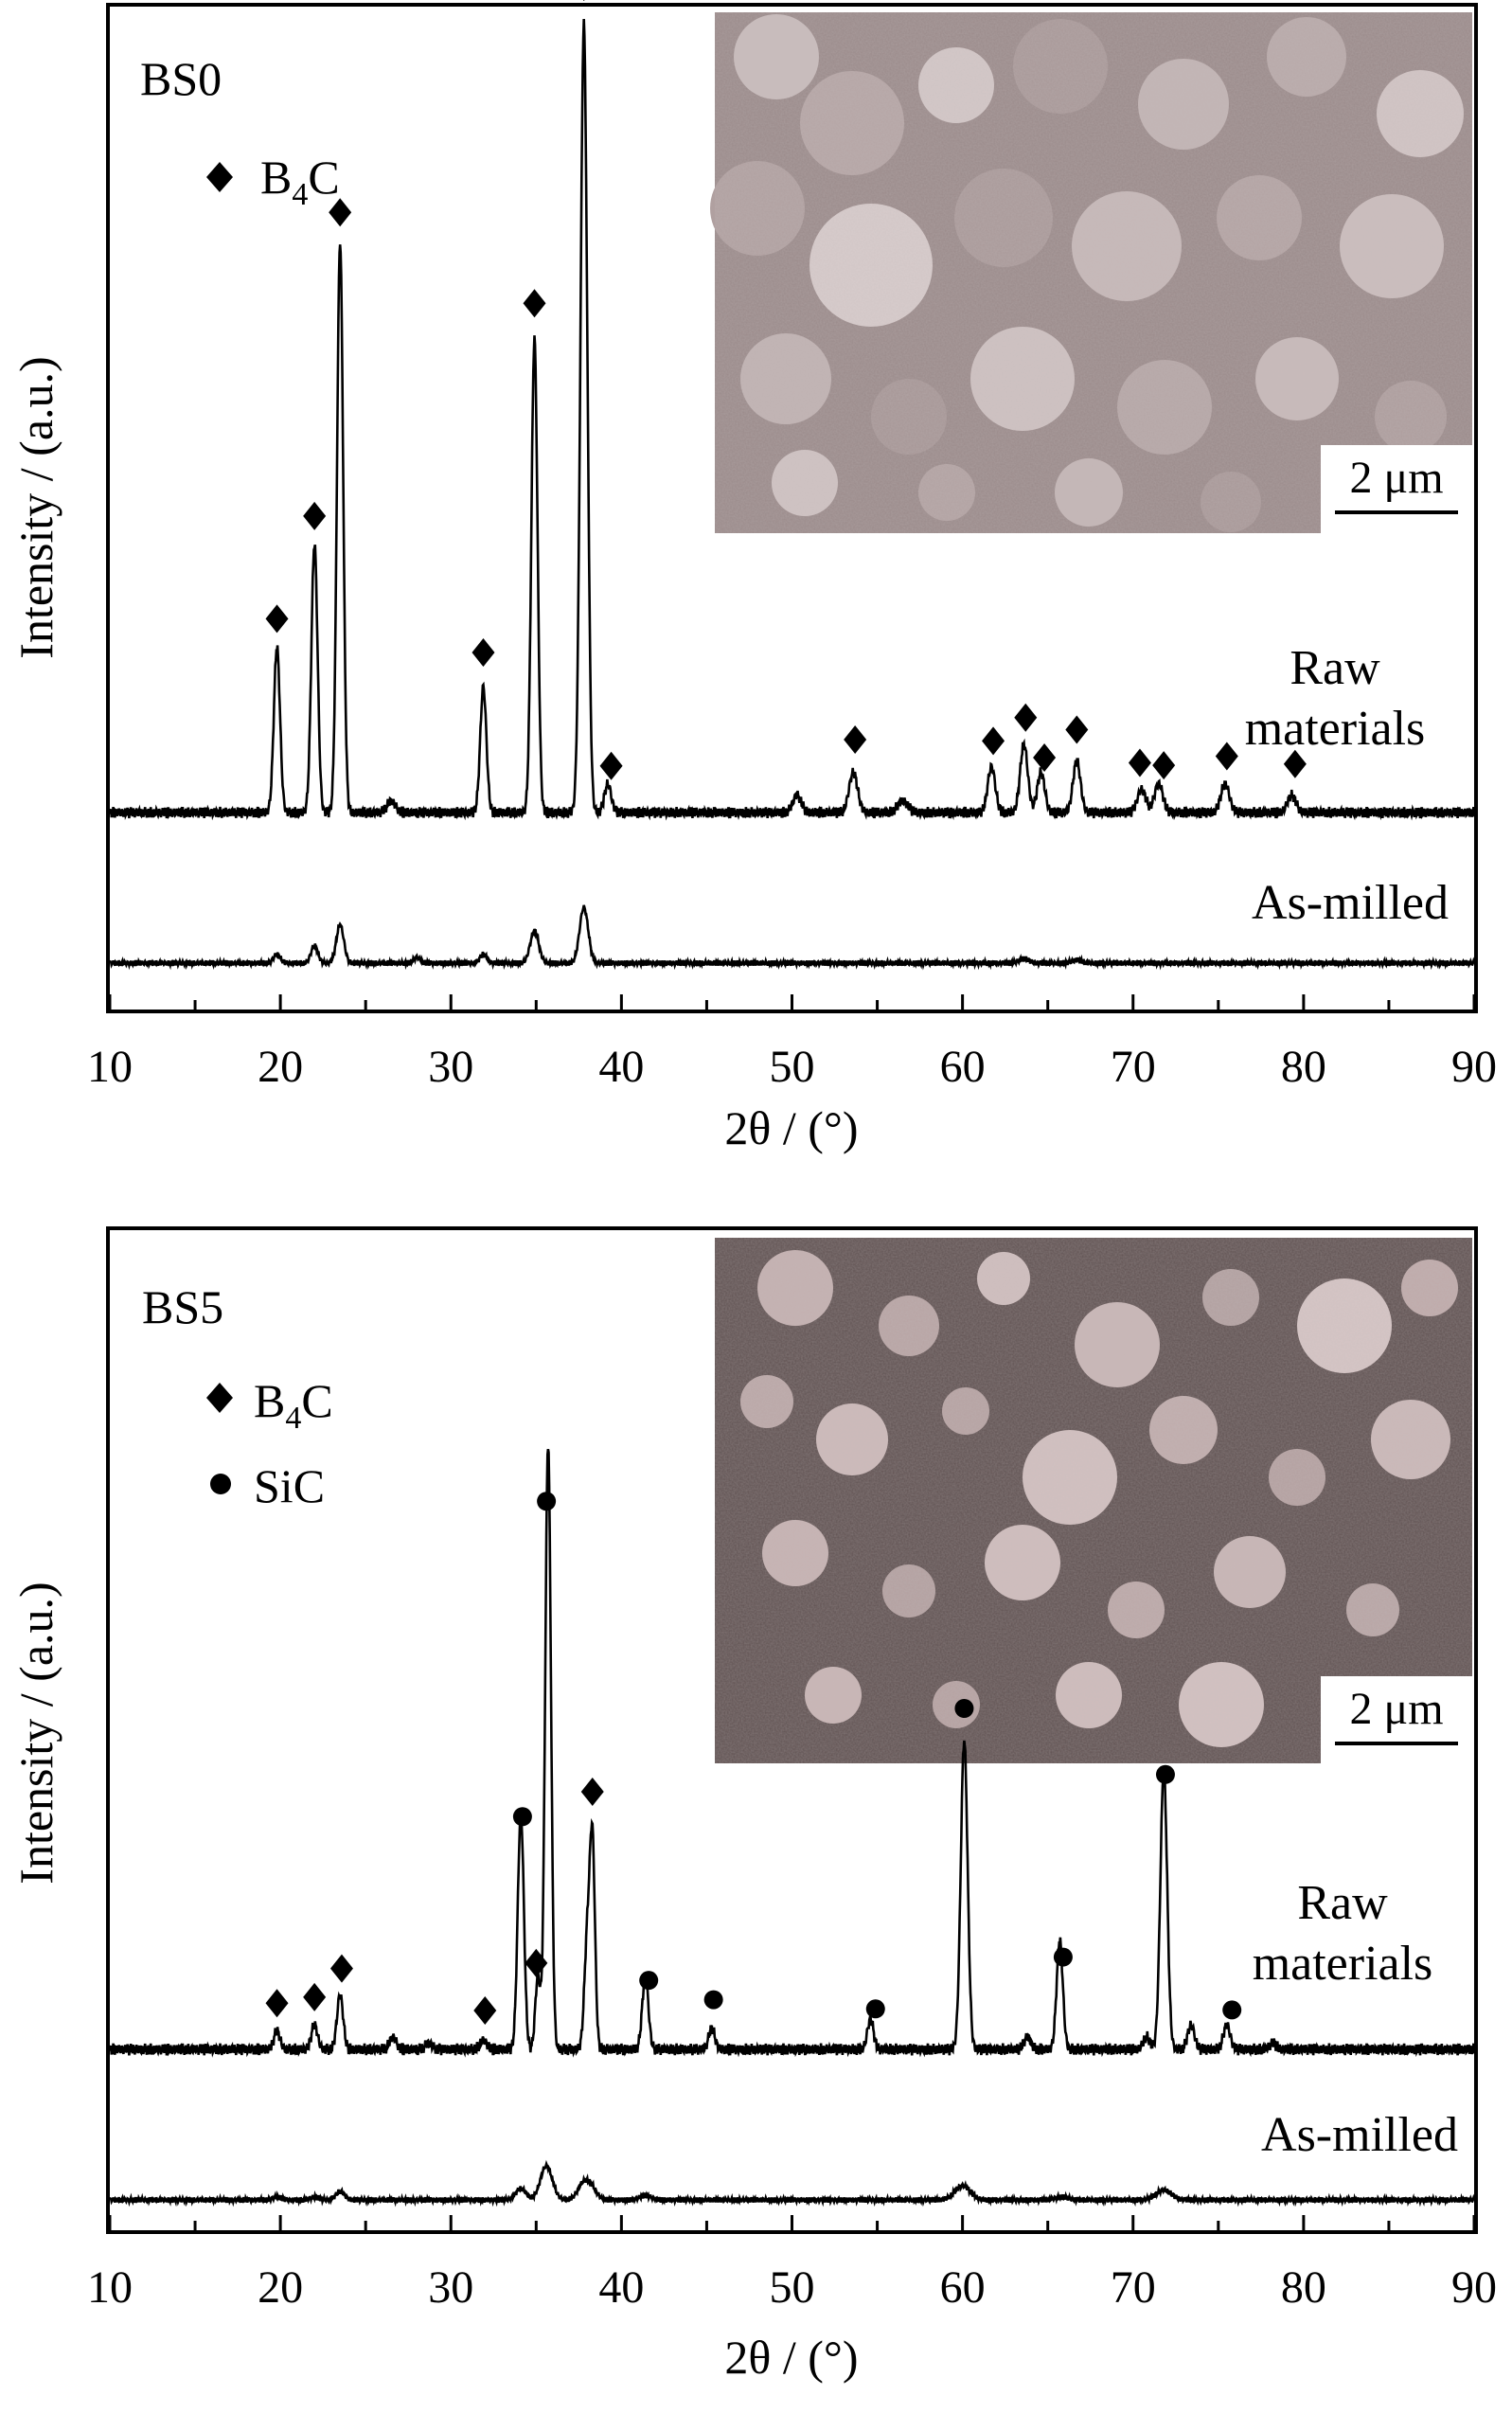  I want to click on sem-grain, so click(1093, 1501).